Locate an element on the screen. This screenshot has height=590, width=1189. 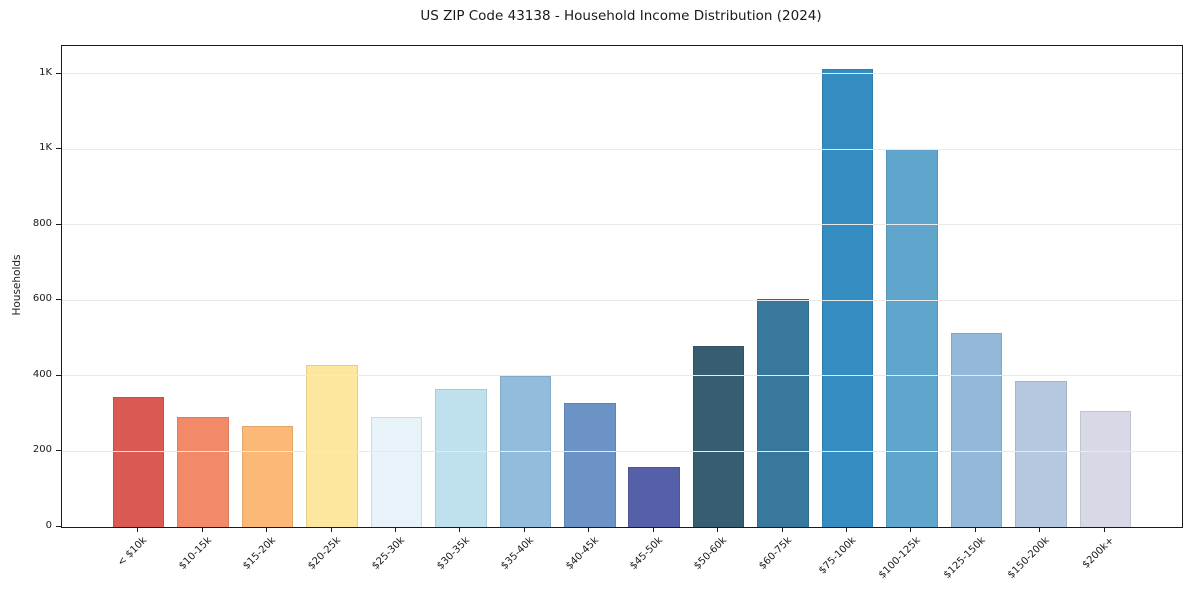
y-axis-label: Households is located at coordinates (17, 285).